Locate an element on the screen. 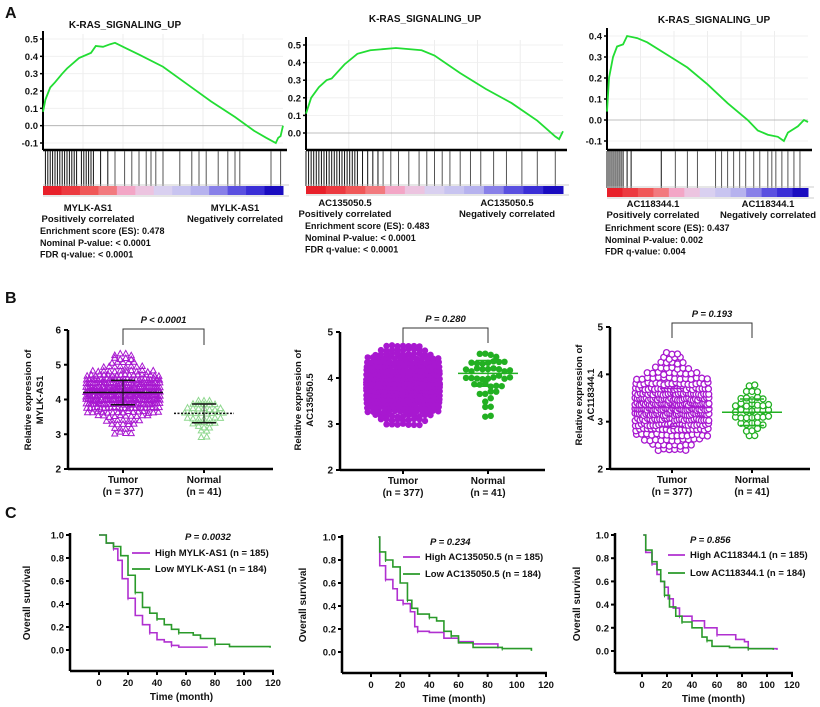 Image resolution: width=820 pixels, height=707 pixels. p-value-label: P = 0.0032 is located at coordinates (208, 537).